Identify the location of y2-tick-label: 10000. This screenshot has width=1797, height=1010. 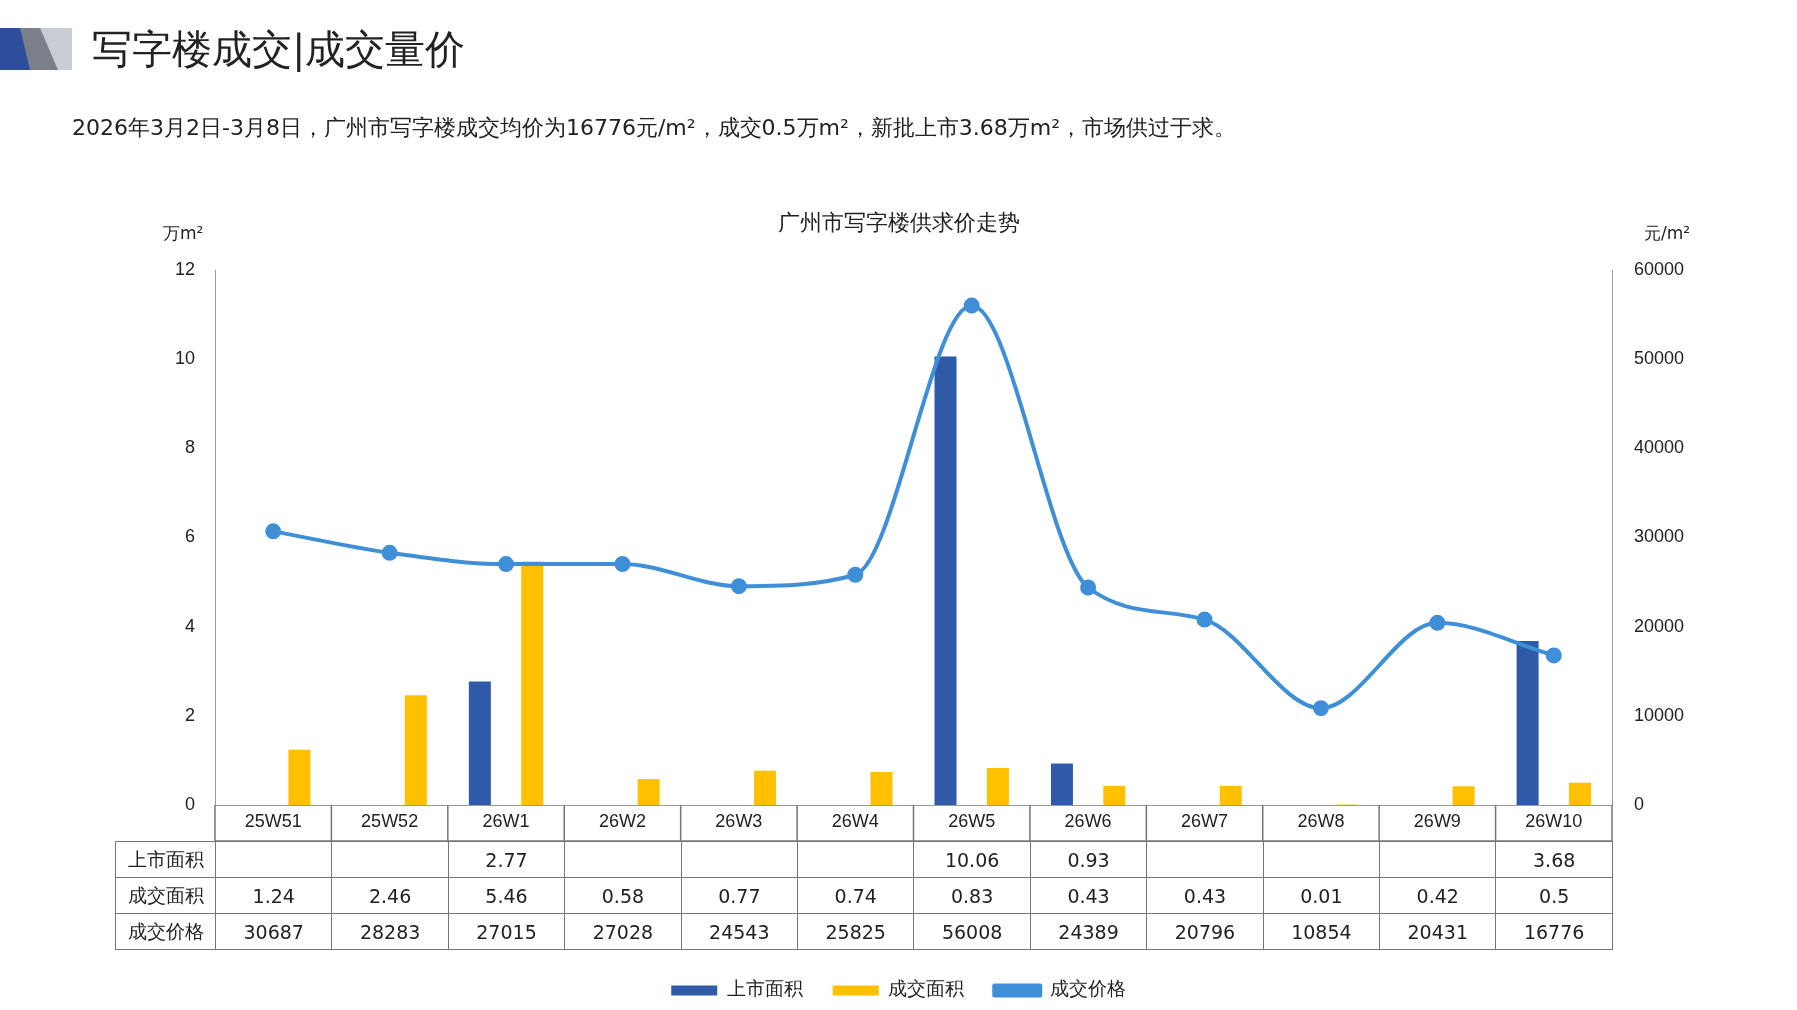
(1659, 714).